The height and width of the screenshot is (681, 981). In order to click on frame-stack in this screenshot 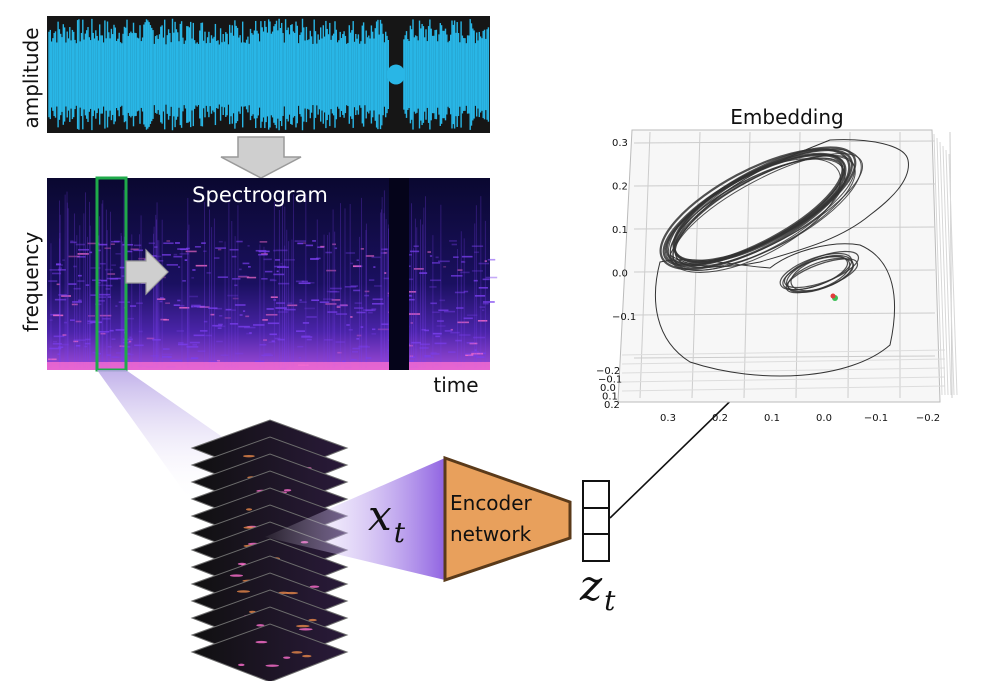, I will do `click(269, 550)`.